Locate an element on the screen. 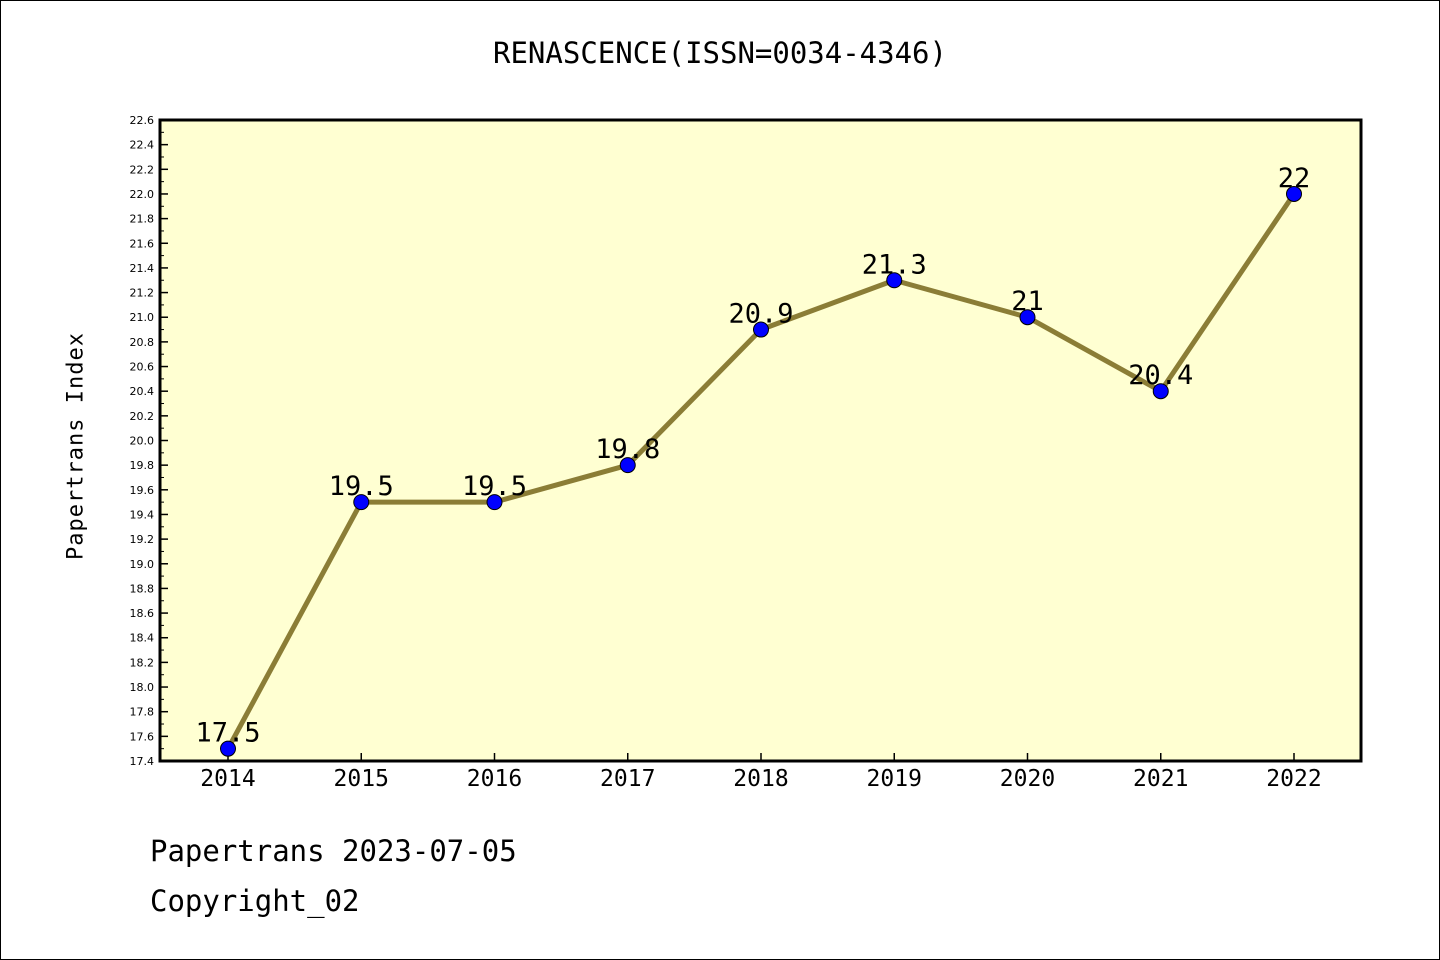 This screenshot has width=1440, height=960. x-tick-label: 2014 is located at coordinates (227, 779).